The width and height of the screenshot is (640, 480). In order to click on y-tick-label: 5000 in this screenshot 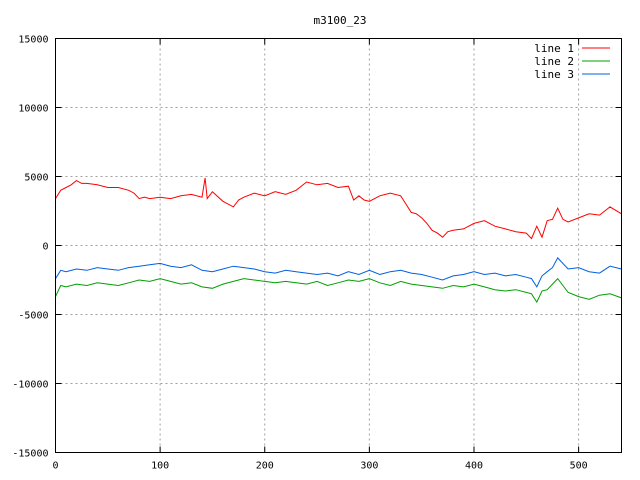, I will do `click(36, 178)`.